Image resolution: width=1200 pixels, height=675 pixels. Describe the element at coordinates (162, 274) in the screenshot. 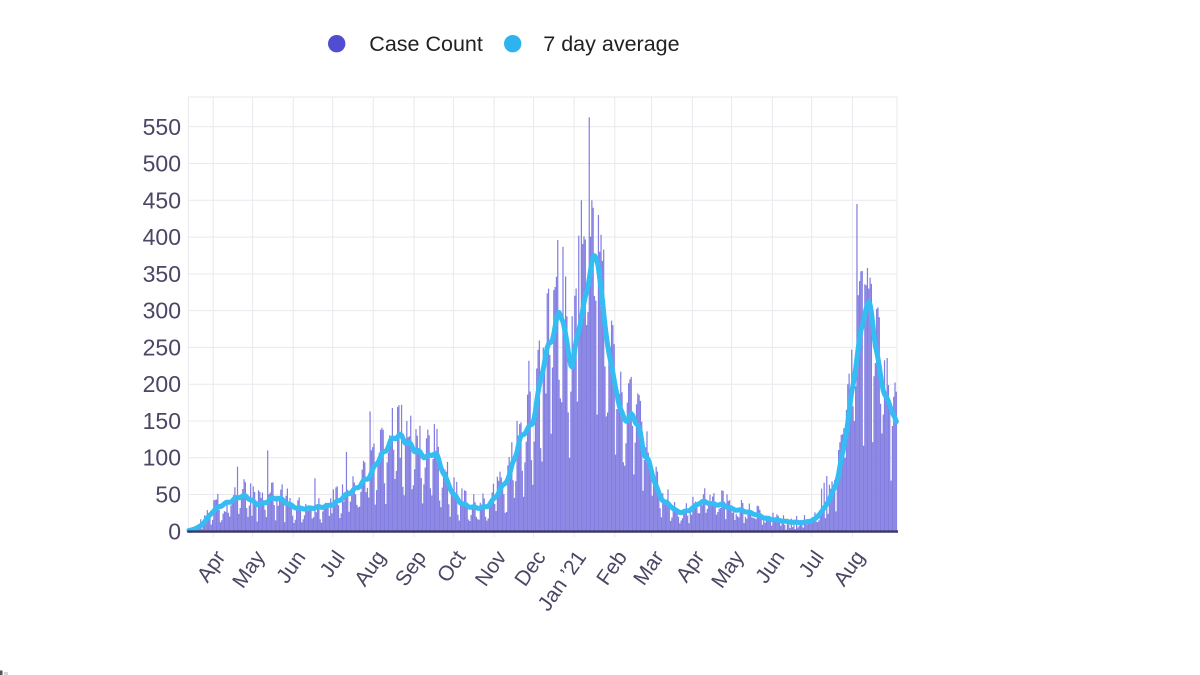

I see `svg-text: 350` at that location.